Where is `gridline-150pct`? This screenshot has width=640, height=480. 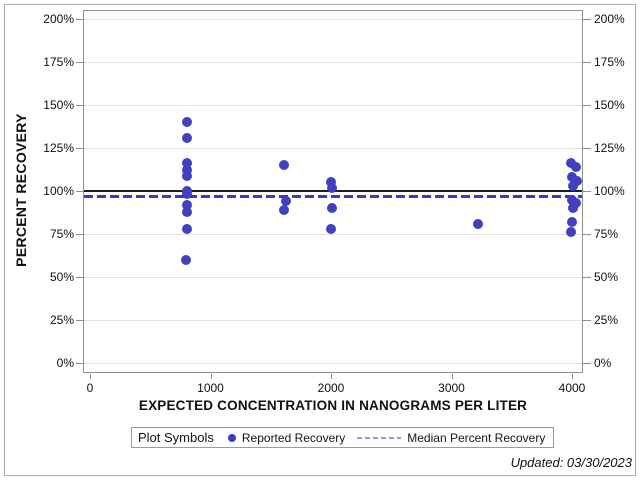 gridline-150pct is located at coordinates (333, 105).